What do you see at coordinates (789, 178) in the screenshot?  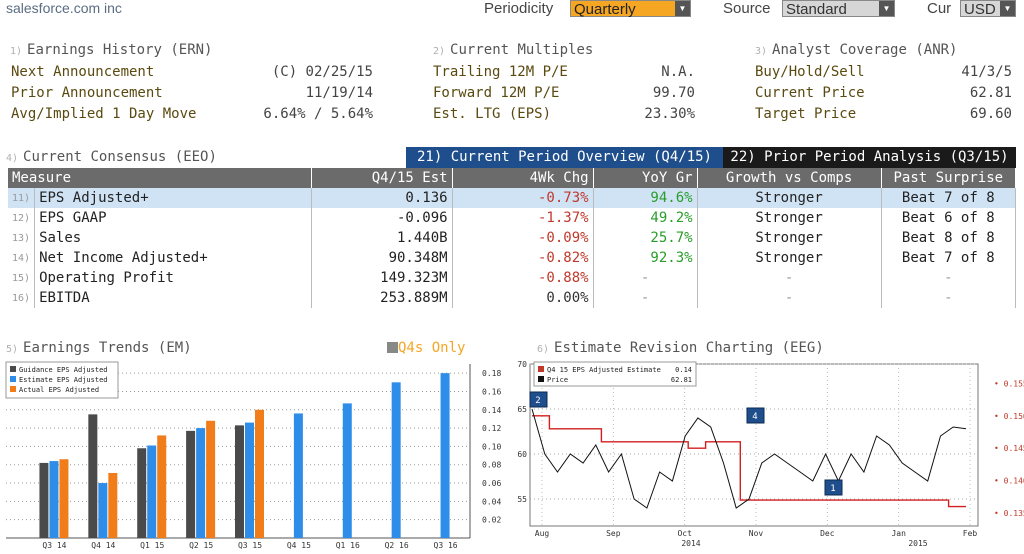 I see `col-growth-vs-comps: Growth vs Comps` at bounding box center [789, 178].